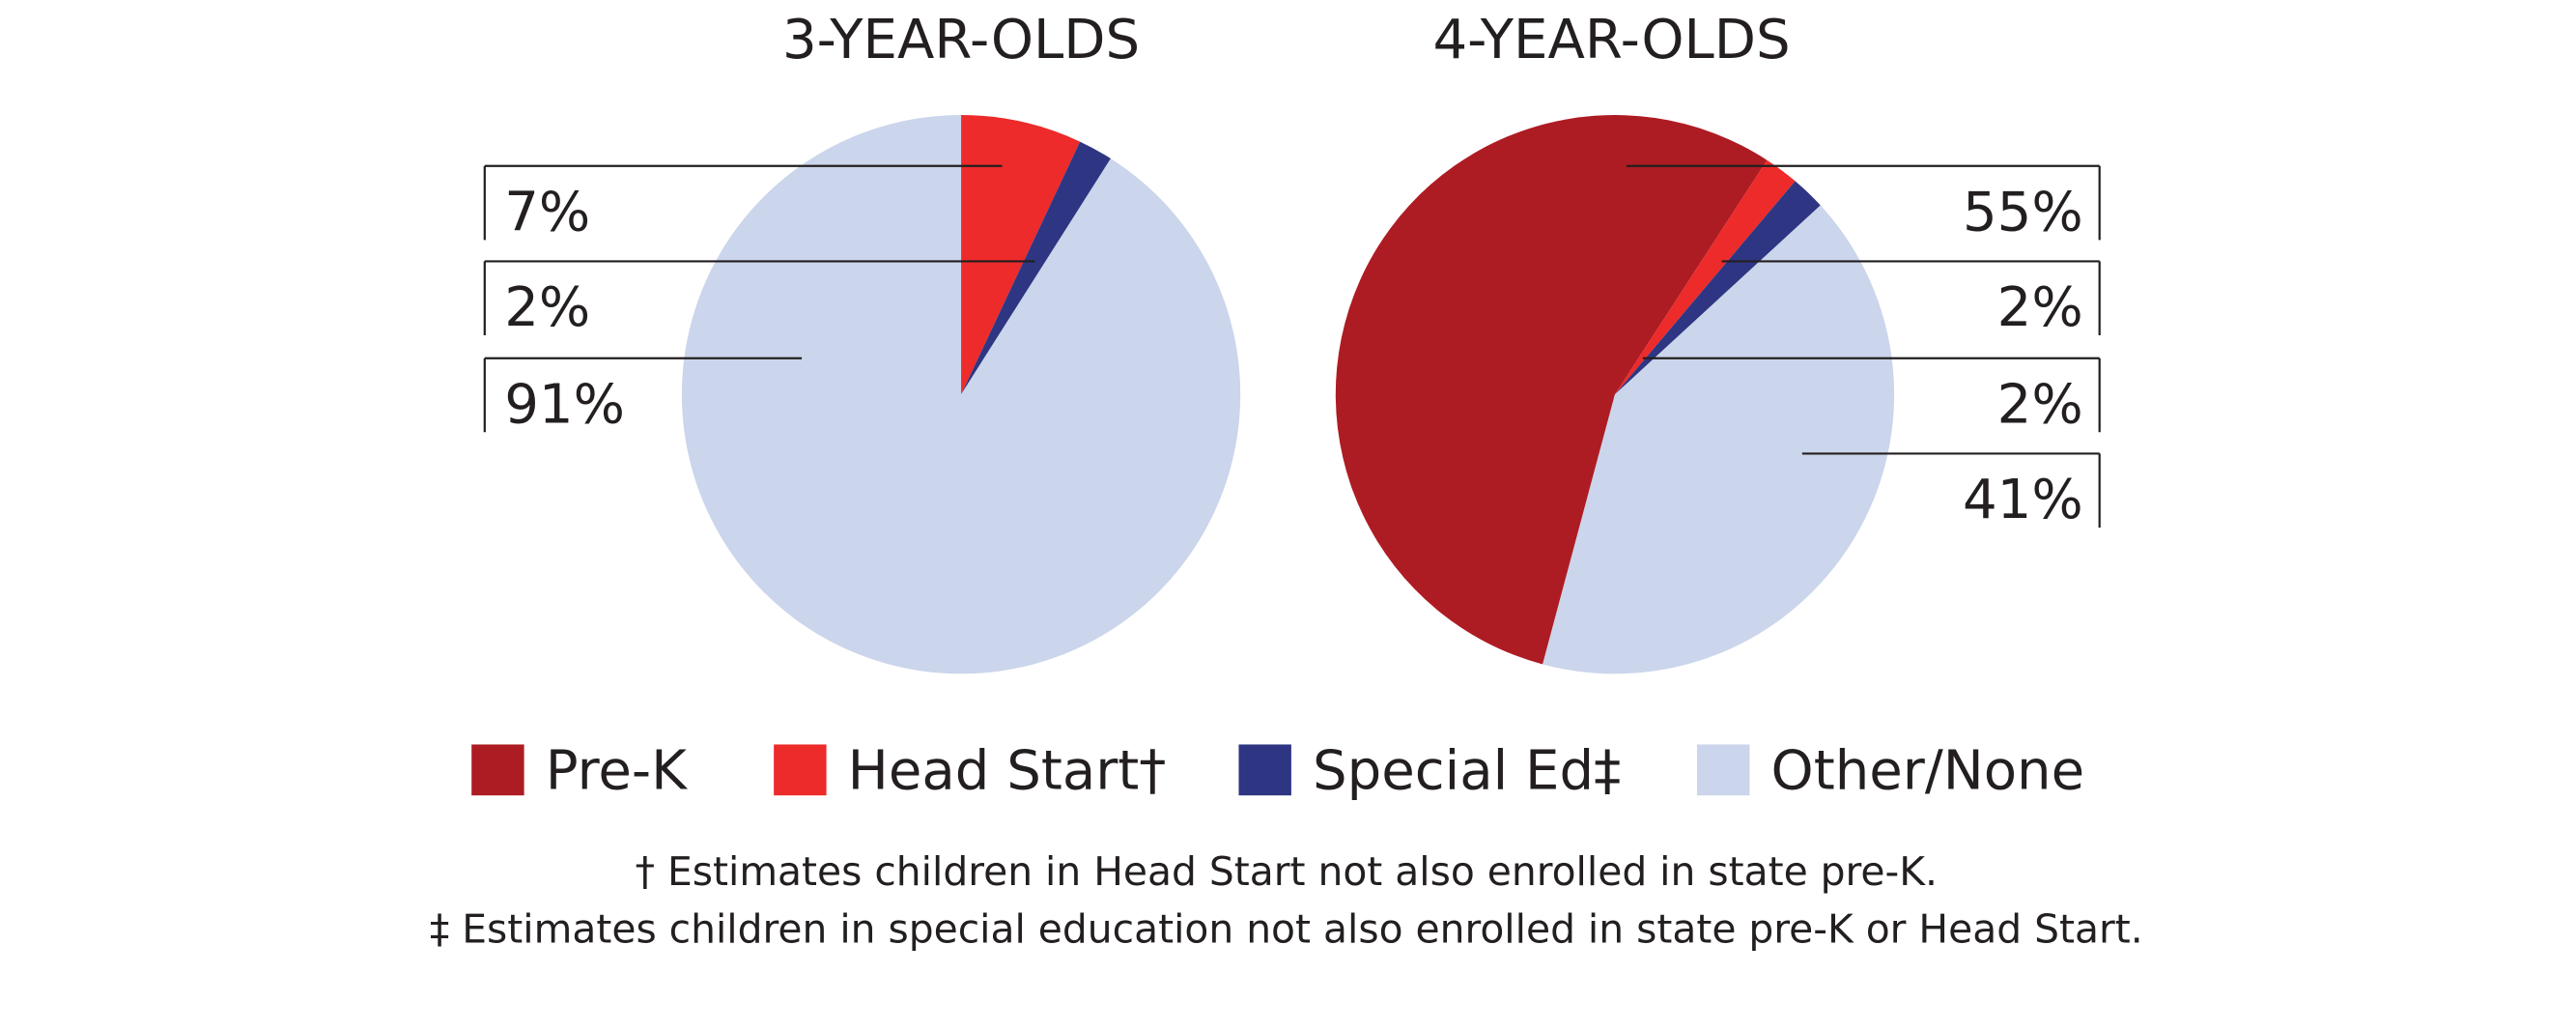 This screenshot has height=1031, width=2576. What do you see at coordinates (547, 212) in the screenshot?
I see `data-label: 7%` at bounding box center [547, 212].